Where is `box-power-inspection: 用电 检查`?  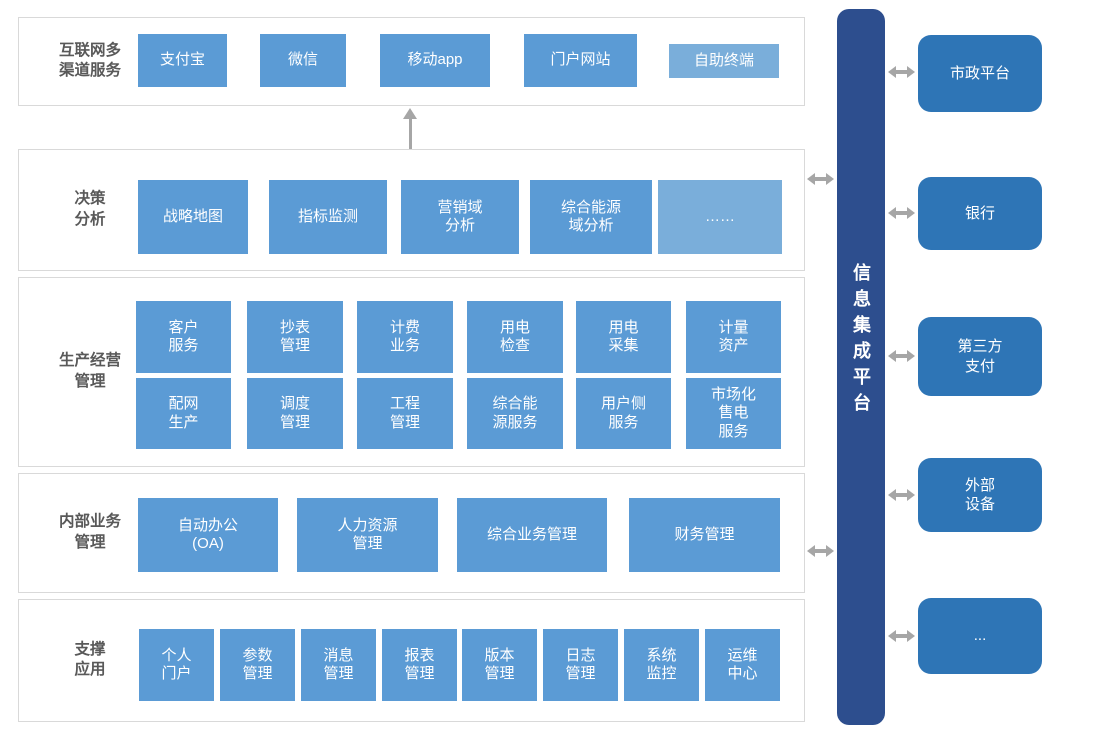
box-power-inspection: 用电 检查 is located at coordinates (515, 337).